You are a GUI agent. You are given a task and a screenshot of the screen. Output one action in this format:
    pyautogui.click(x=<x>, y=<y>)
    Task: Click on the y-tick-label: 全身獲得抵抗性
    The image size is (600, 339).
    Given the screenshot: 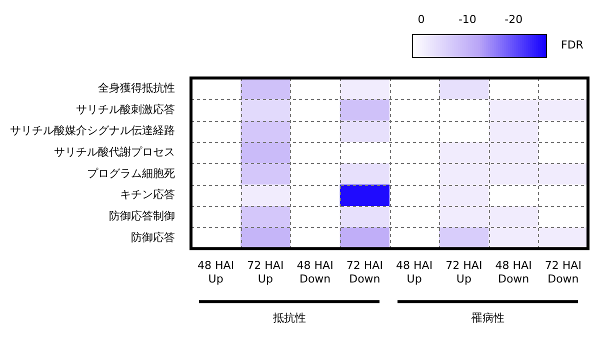 What is the action you would take?
    pyautogui.click(x=136, y=88)
    